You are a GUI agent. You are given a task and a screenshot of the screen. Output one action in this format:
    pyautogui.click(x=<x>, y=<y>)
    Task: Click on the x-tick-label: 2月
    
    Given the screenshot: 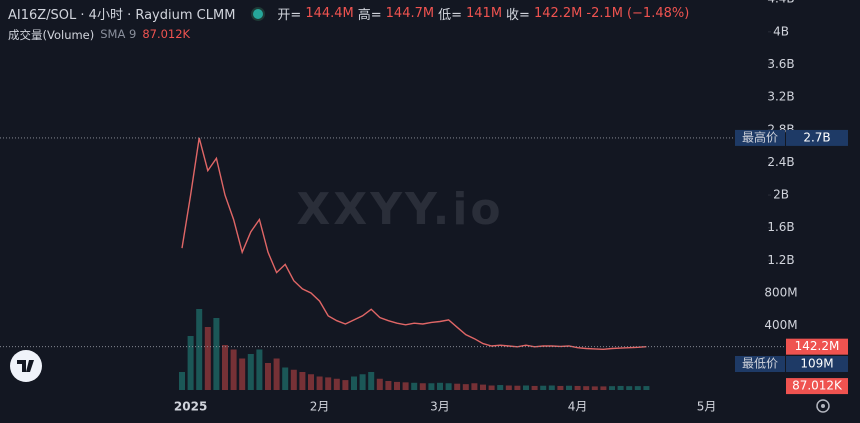 What is the action you would take?
    pyautogui.click(x=320, y=407)
    